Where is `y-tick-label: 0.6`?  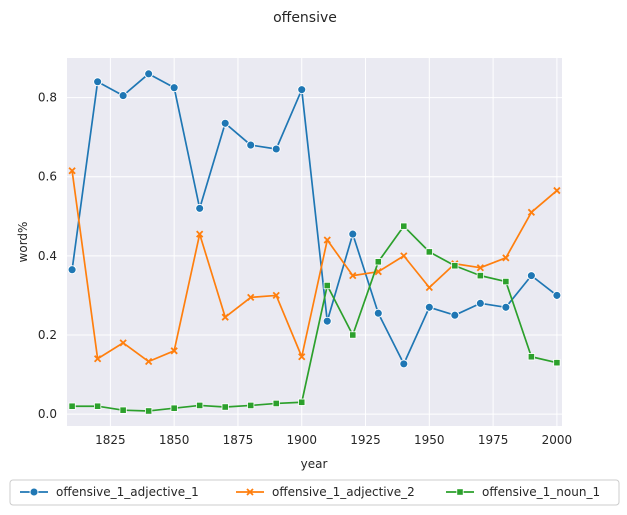 y-tick-label: 0.6 is located at coordinates (47, 177).